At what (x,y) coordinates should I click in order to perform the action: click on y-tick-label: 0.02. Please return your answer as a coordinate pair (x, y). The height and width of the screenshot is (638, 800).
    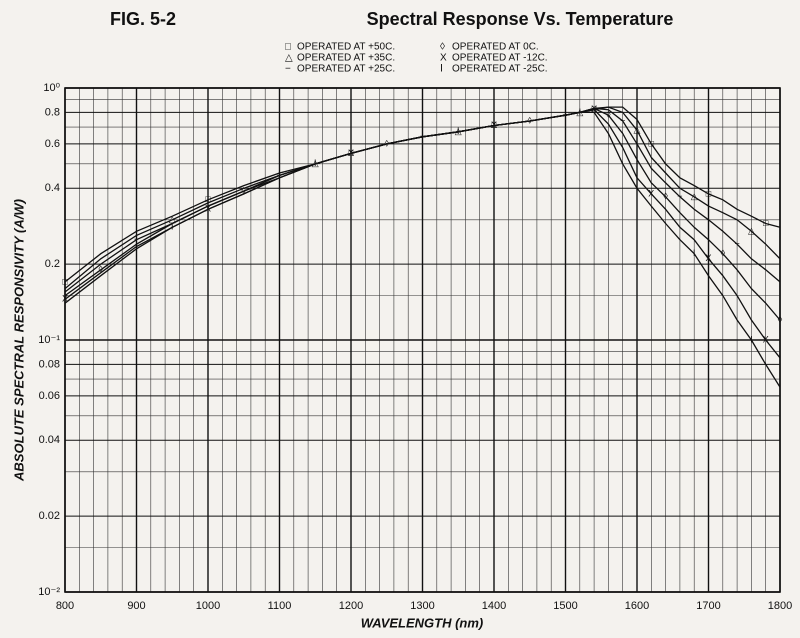
    Looking at the image, I should click on (49, 516).